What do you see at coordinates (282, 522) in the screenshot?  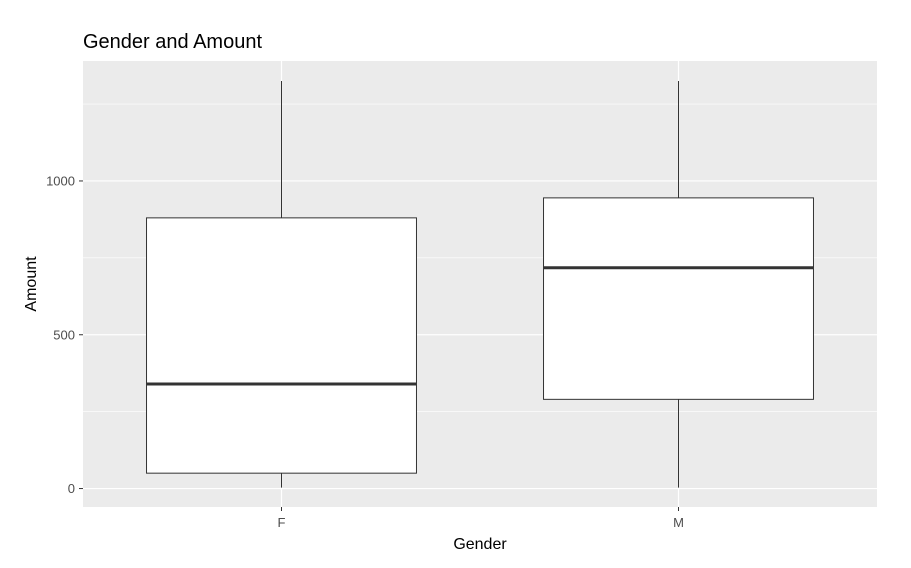 I see `x-tick-label: F` at bounding box center [282, 522].